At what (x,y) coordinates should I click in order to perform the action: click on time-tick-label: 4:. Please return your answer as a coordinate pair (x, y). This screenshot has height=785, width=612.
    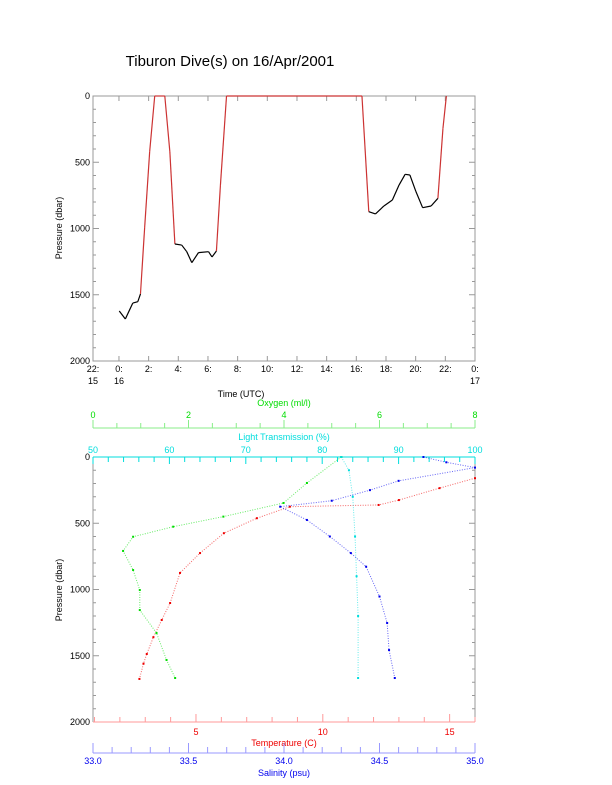
    Looking at the image, I should click on (179, 369).